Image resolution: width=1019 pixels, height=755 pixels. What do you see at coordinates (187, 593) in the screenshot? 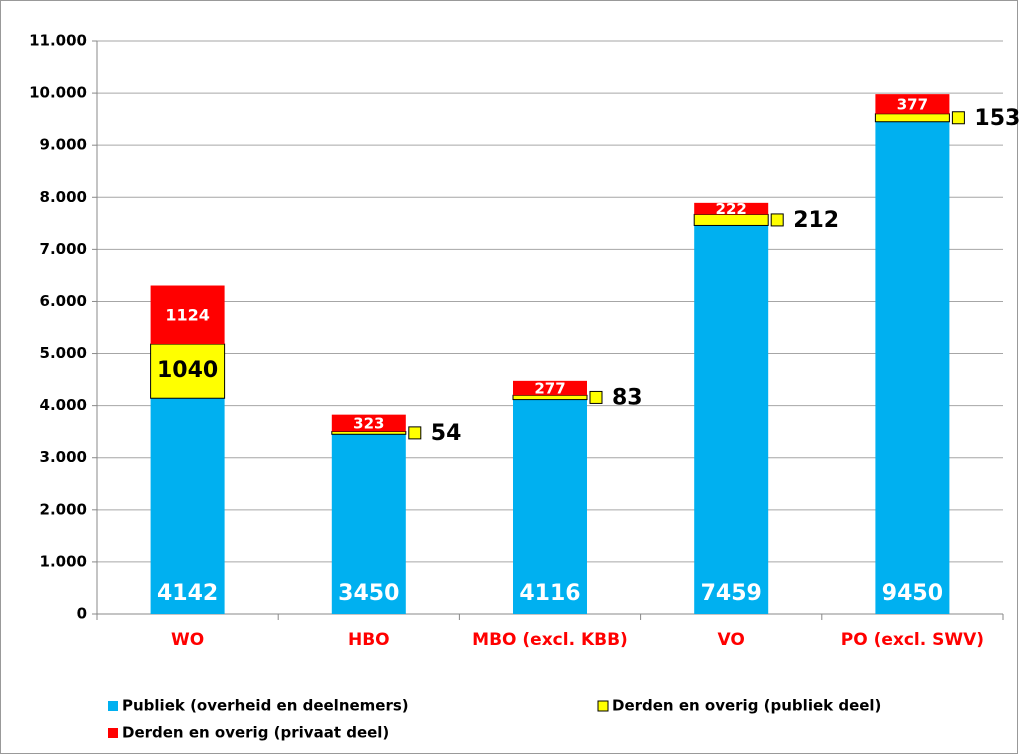
I see `value-label: 4142` at bounding box center [187, 593].